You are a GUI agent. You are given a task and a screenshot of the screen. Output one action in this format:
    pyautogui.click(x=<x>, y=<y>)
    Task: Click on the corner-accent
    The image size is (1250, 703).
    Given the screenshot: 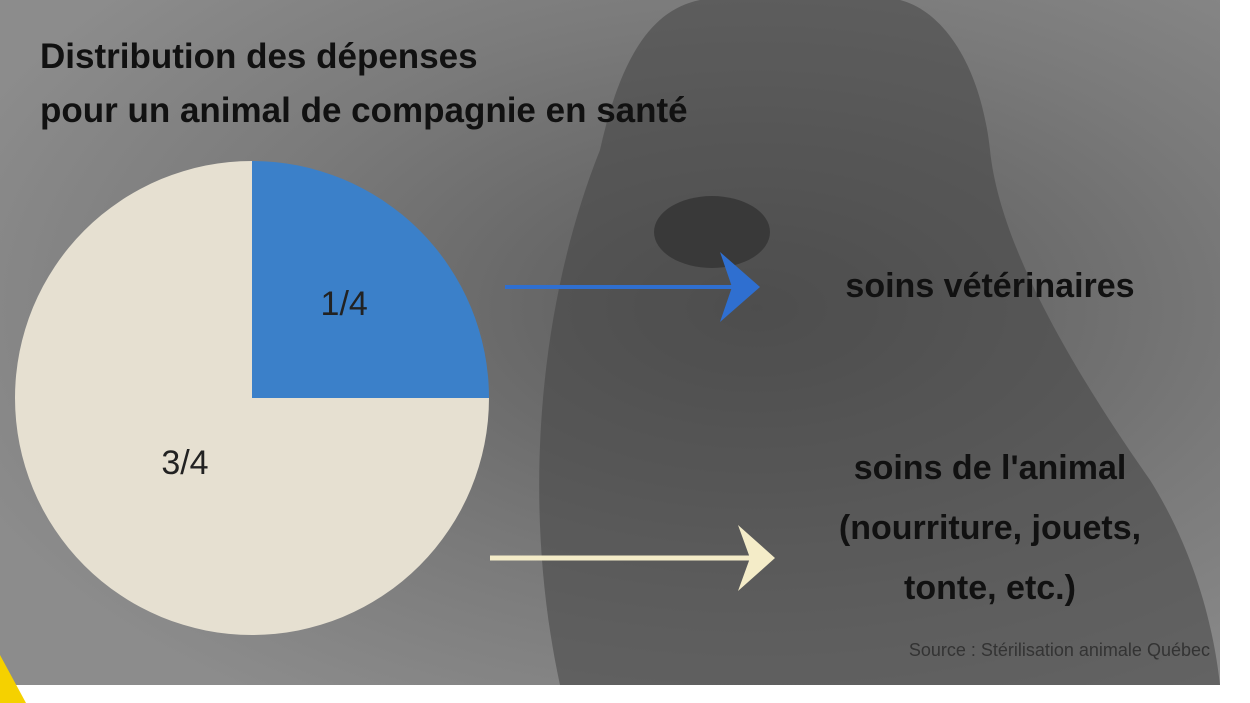 What is the action you would take?
    pyautogui.click(x=13, y=679)
    